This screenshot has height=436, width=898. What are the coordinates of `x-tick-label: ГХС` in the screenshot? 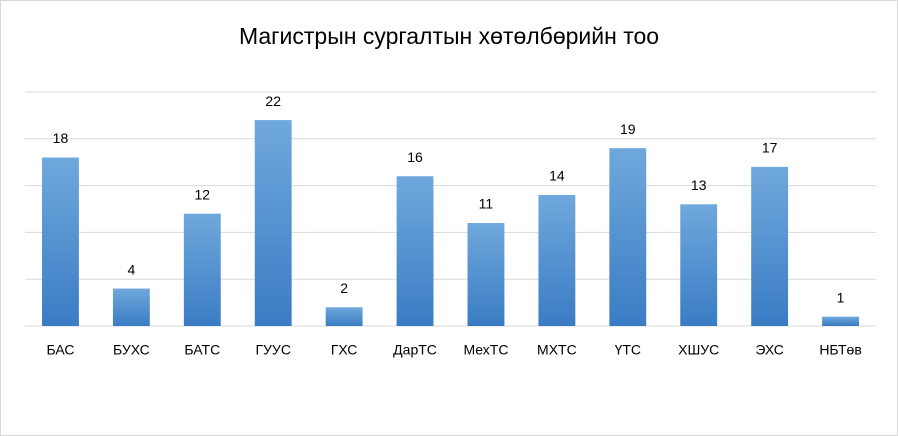 It's located at (344, 350).